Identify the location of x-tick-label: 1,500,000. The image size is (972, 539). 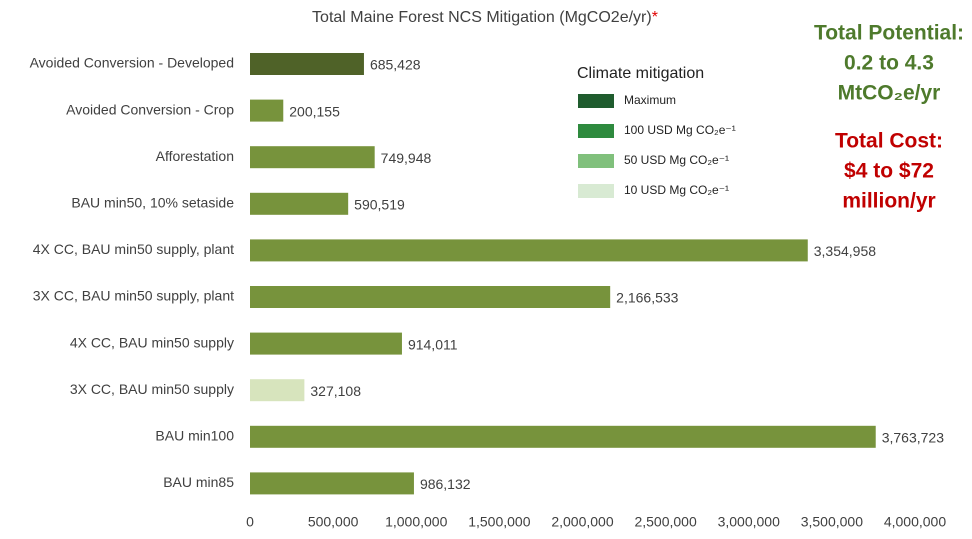
(499, 522).